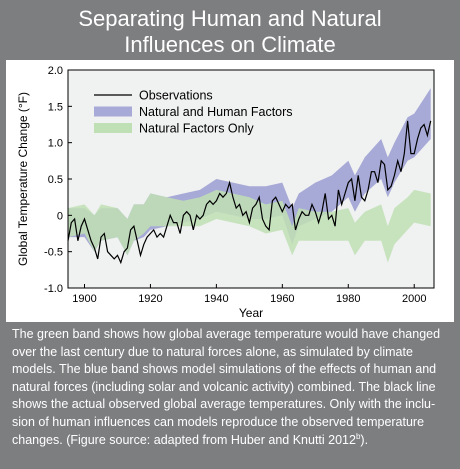  I want to click on legend-natural-and-human-swatch, so click(113, 111).